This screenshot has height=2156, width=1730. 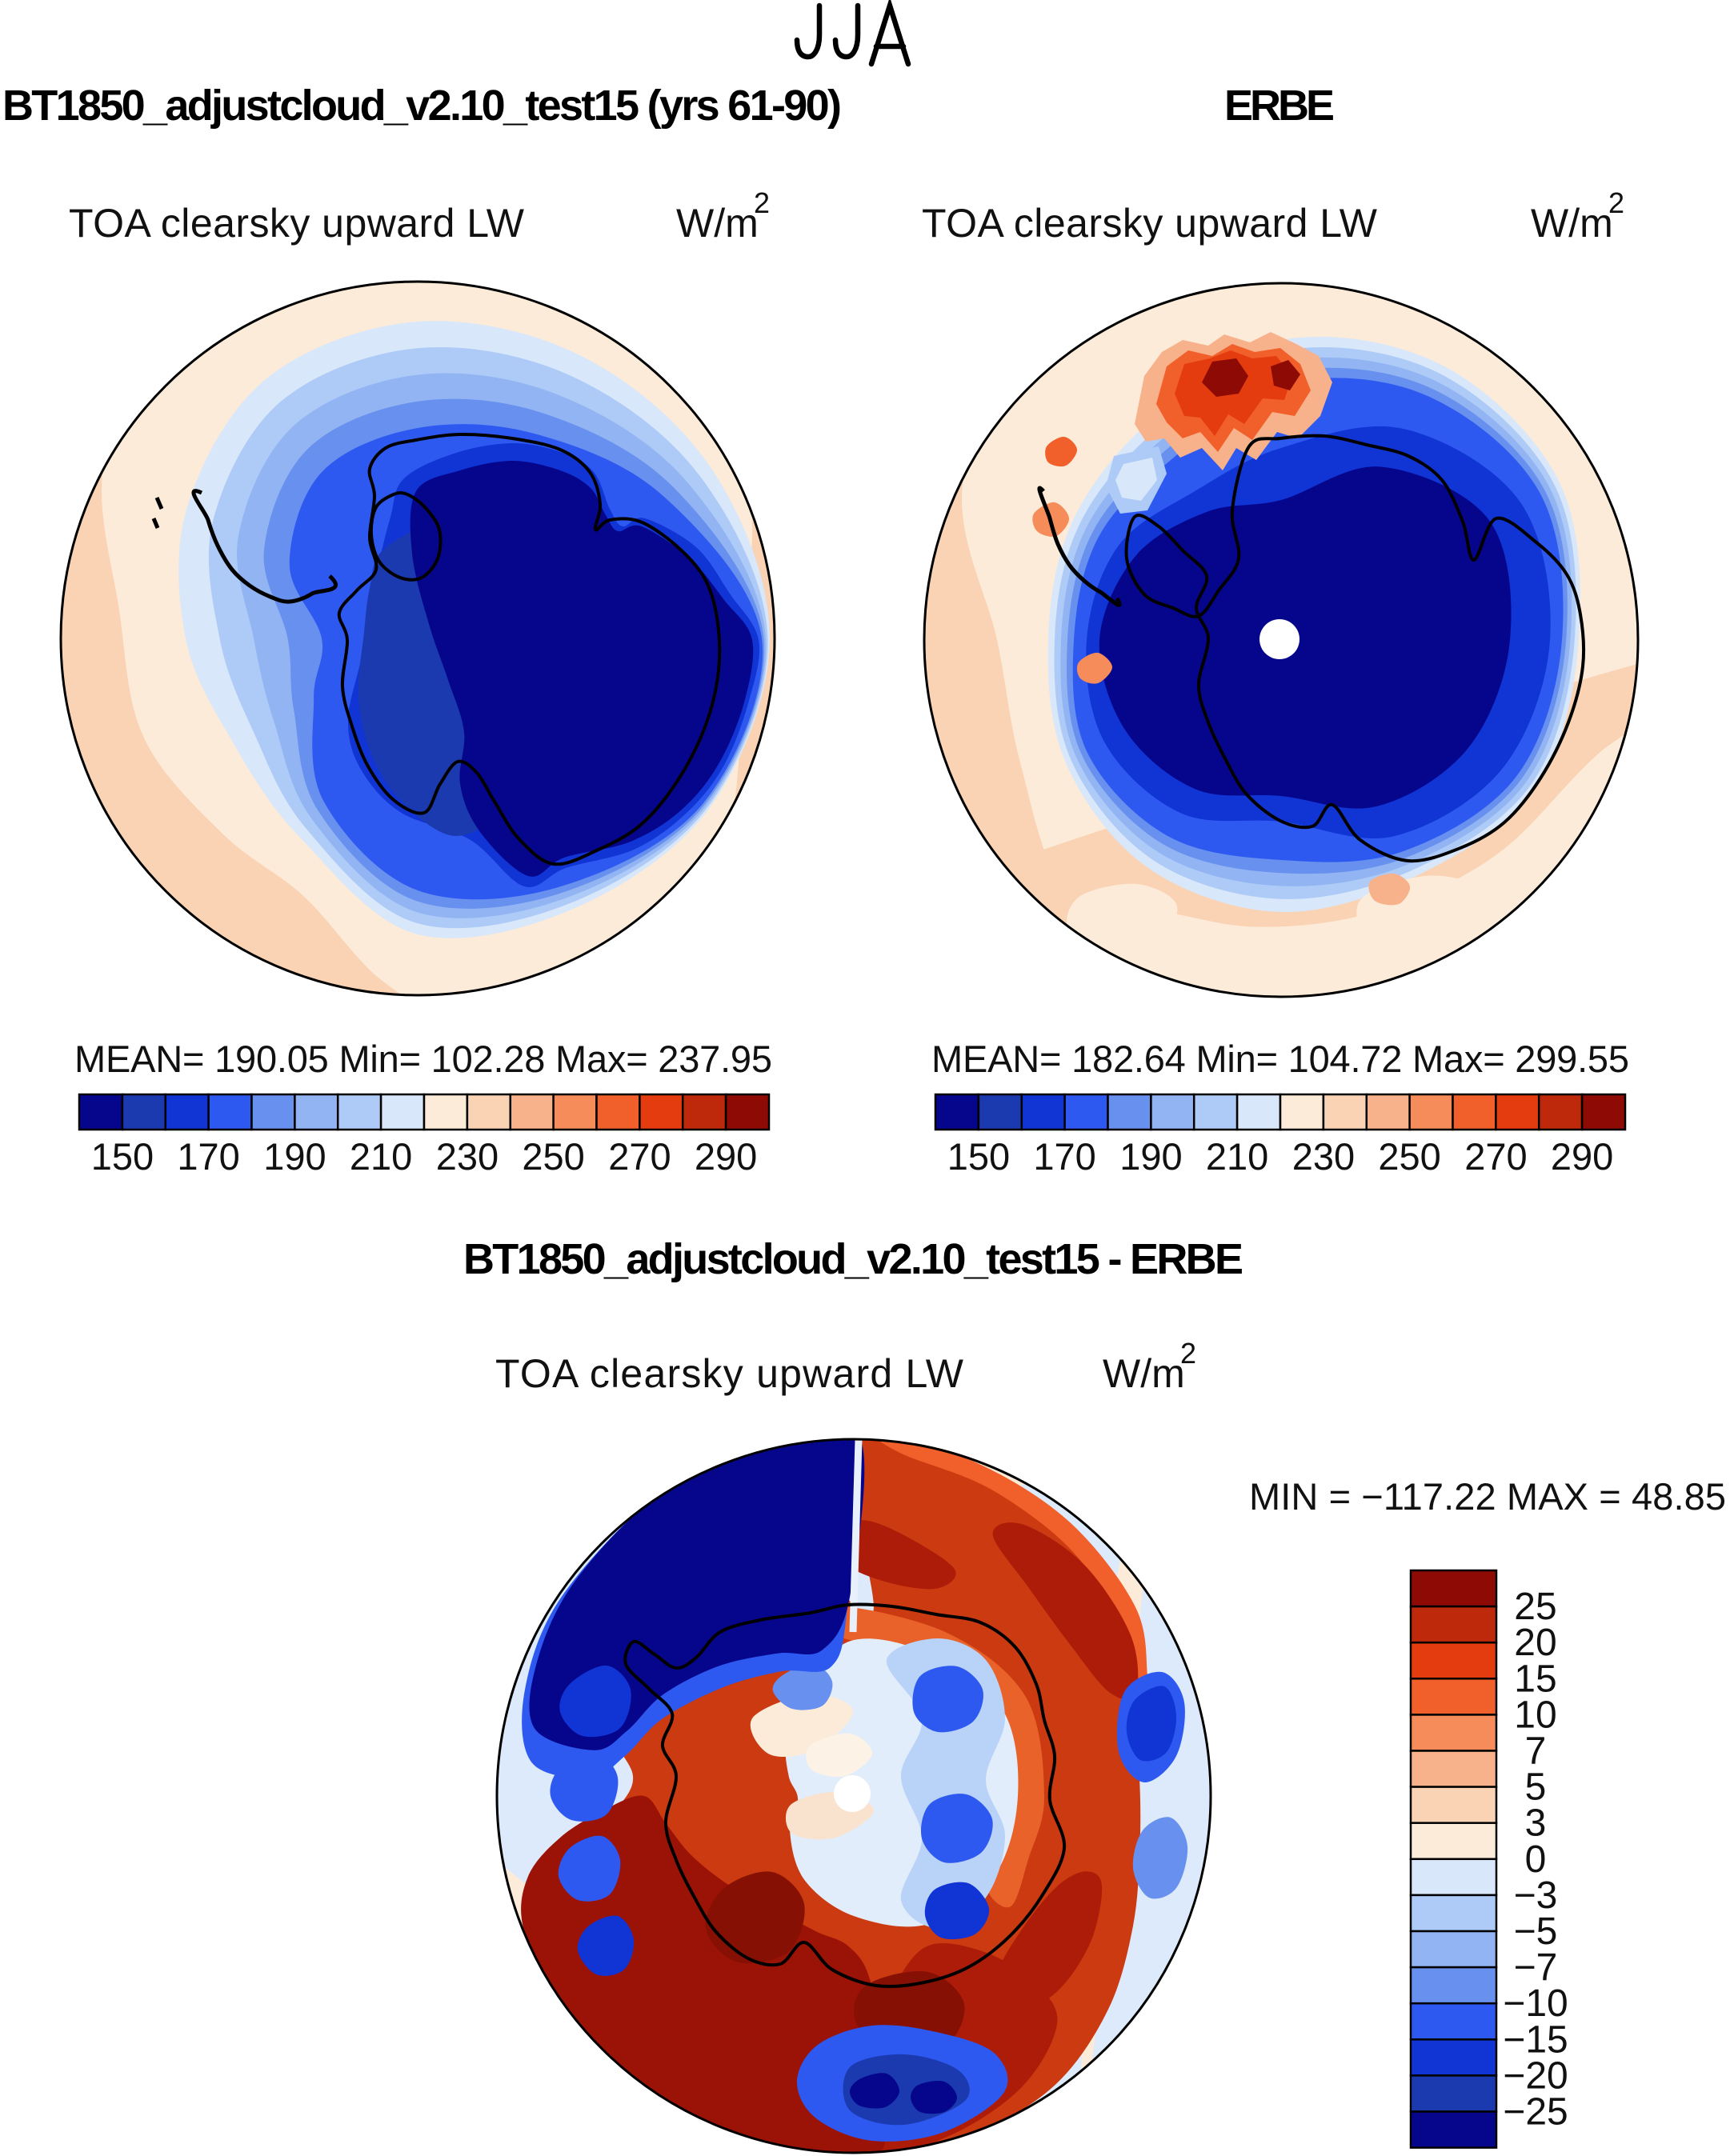 I want to click on svg-text: 25, so click(x=1535, y=1607).